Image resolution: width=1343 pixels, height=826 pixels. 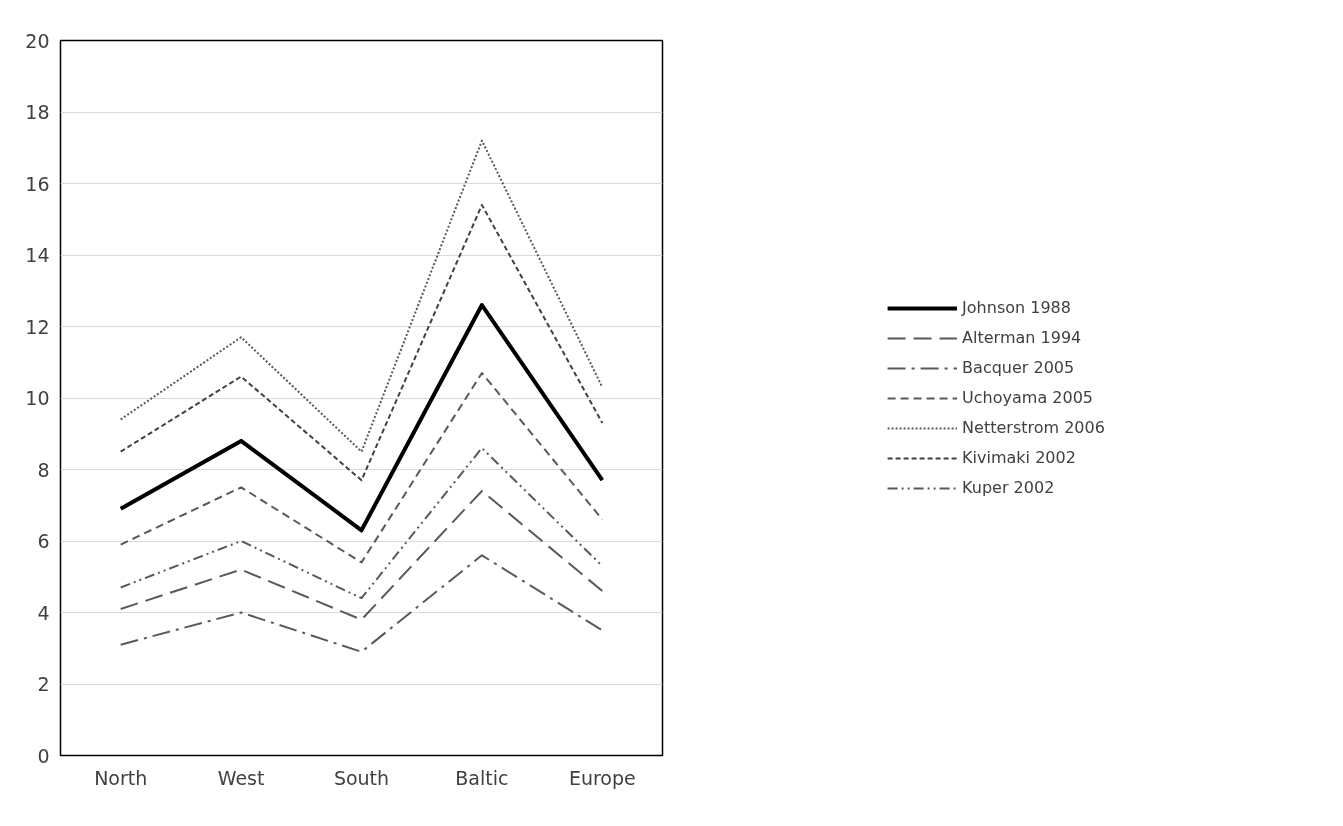 I want to click on legend-label: Bacquer 2005, so click(x=1018, y=367).